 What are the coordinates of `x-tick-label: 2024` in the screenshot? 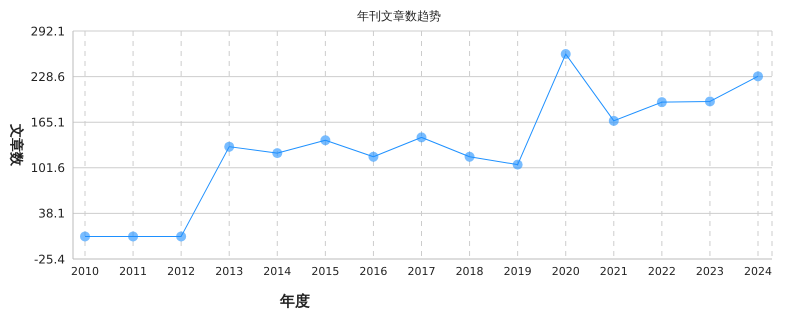 It's located at (758, 271).